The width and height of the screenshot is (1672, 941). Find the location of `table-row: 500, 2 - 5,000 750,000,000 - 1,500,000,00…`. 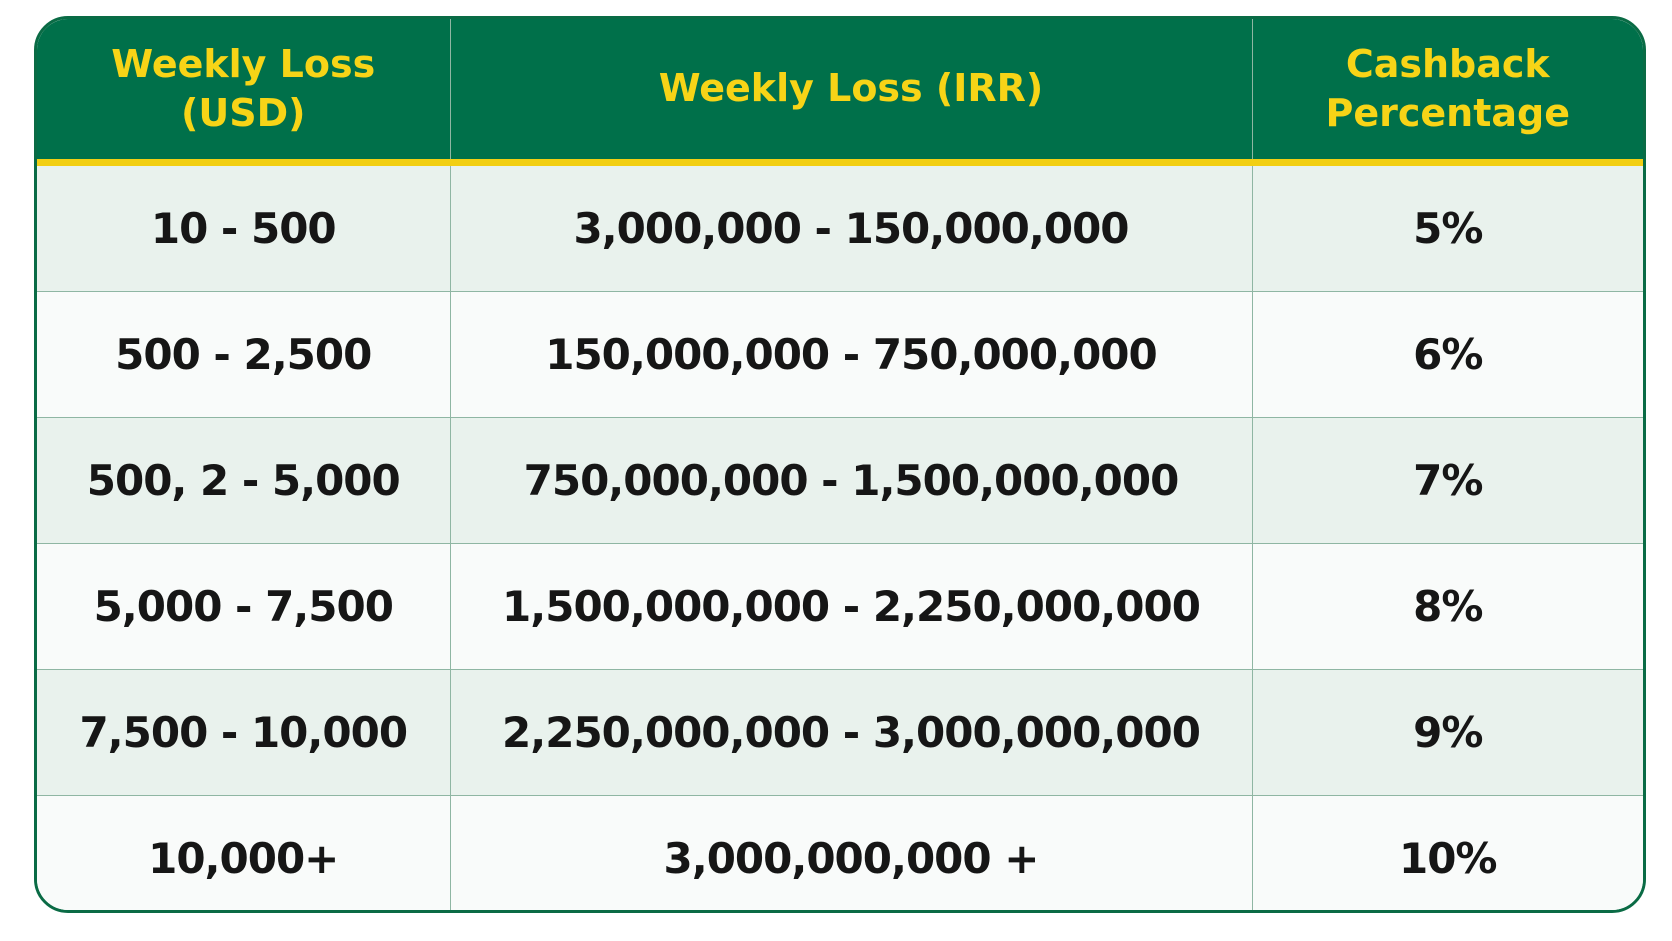

table-row: 500, 2 - 5,000 750,000,000 - 1,500,000,00… is located at coordinates (840, 480).